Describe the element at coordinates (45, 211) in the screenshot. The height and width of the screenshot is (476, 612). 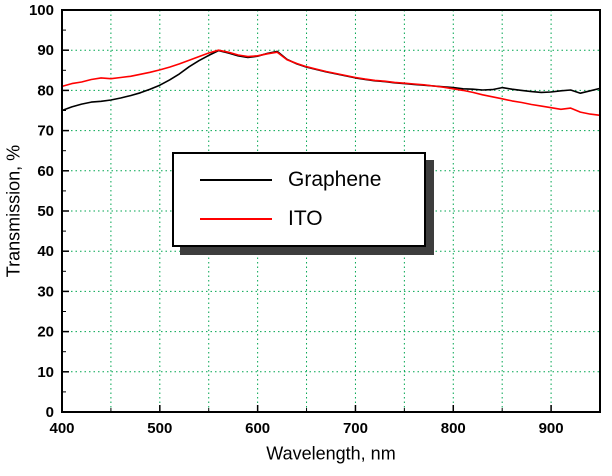
I see `y-tick-label: 50` at that location.